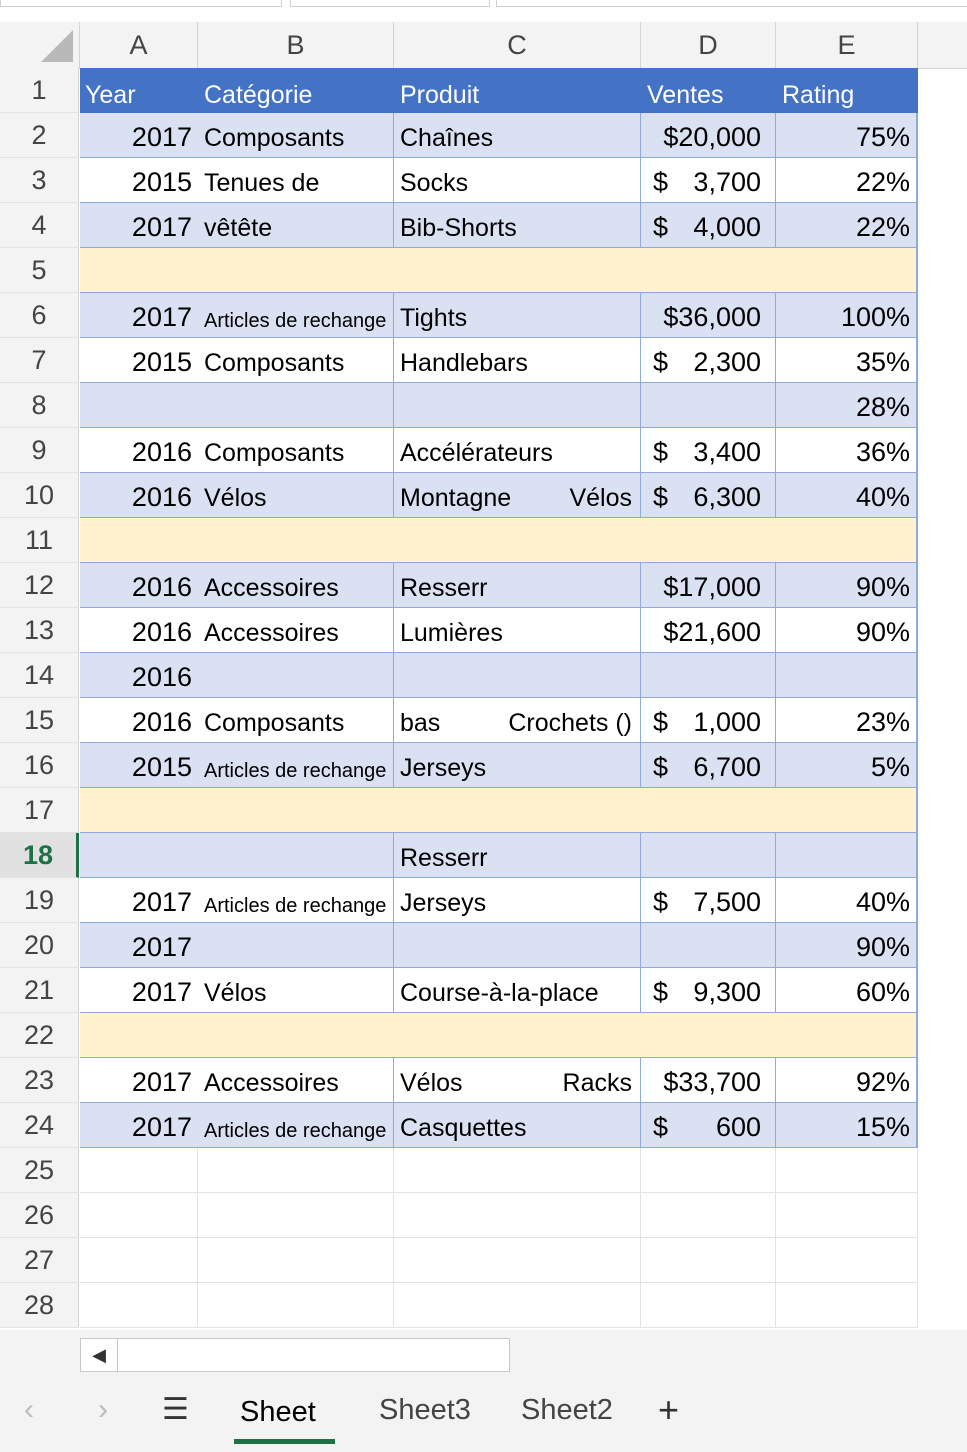 The width and height of the screenshot is (967, 1452). Describe the element at coordinates (847, 450) in the screenshot. I see `table-cell: 36%` at that location.